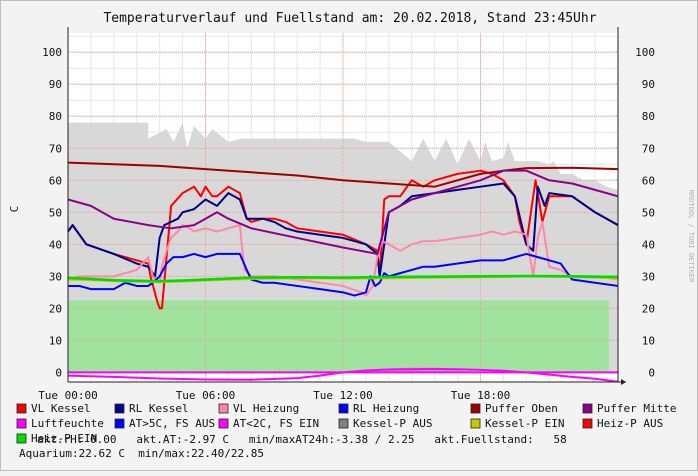 The height and width of the screenshot is (476, 698). Describe the element at coordinates (636, 408) in the screenshot. I see `legend-label: Puffer Mitte` at that location.